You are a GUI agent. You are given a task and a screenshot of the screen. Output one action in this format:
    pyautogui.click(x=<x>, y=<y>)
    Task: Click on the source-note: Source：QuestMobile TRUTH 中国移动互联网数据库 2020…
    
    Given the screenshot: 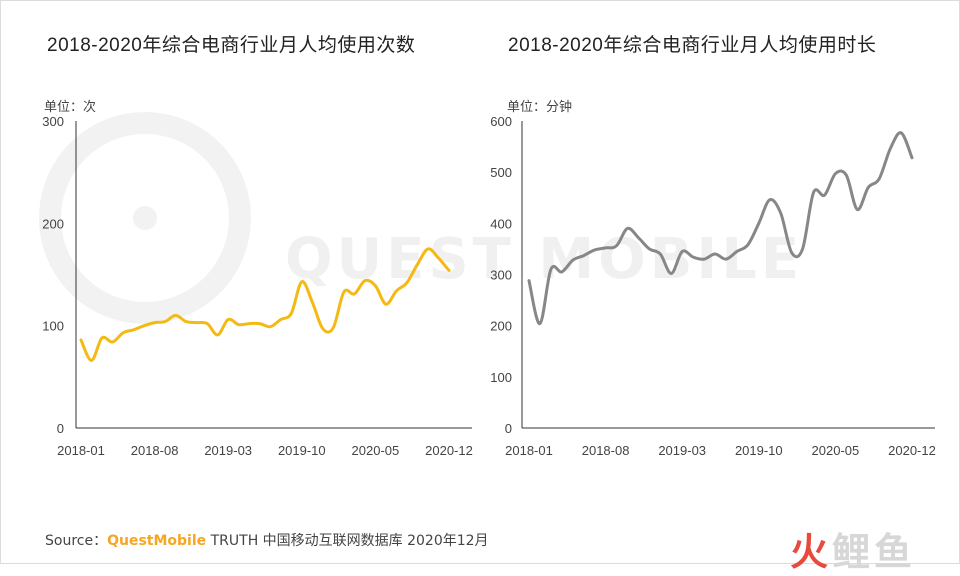 What is the action you would take?
    pyautogui.click(x=267, y=540)
    